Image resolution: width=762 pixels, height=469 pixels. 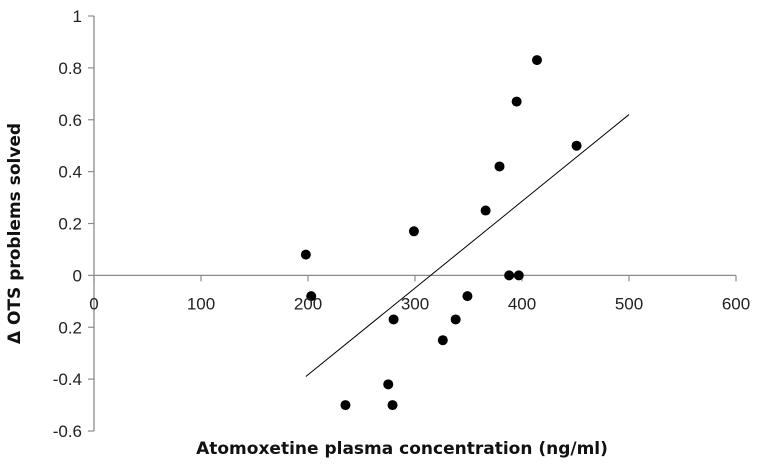 I want to click on x-tick-label: 600, so click(x=736, y=303).